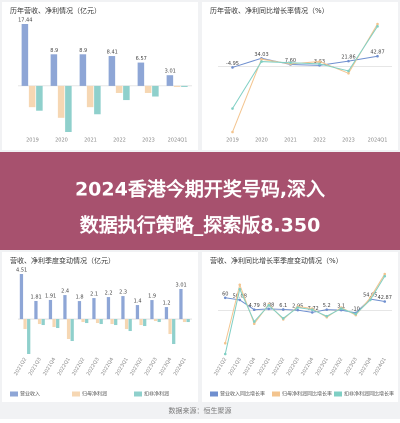  Describe the element at coordinates (62, 260) in the screenshot. I see `chart-title: 营收、净利季度变动情况（亿元）` at that location.